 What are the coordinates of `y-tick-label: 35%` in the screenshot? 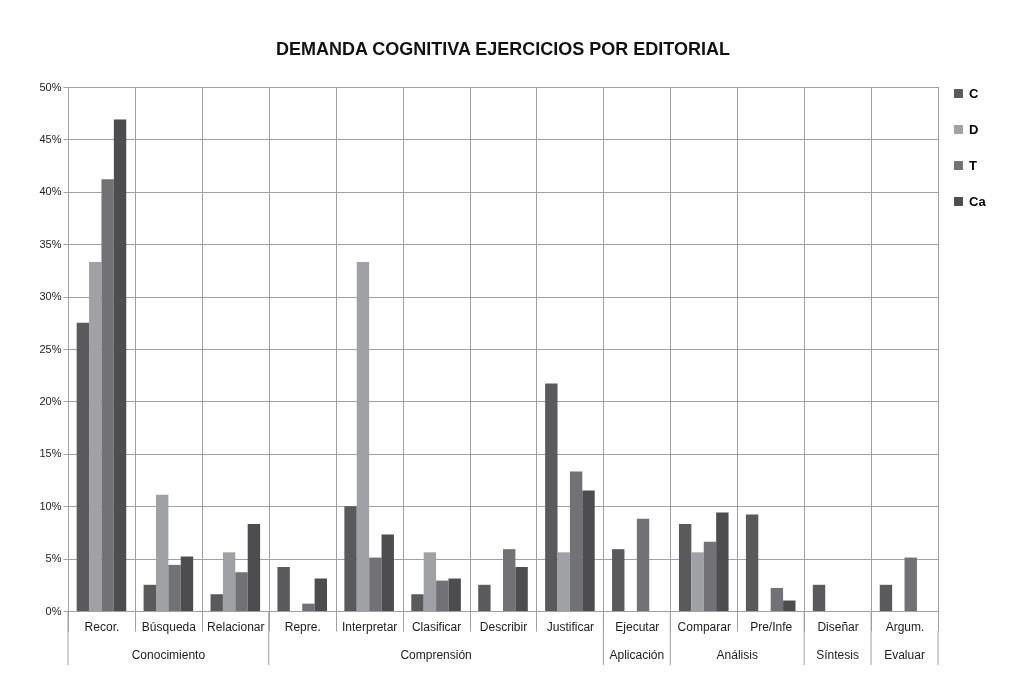 It's located at (50, 243).